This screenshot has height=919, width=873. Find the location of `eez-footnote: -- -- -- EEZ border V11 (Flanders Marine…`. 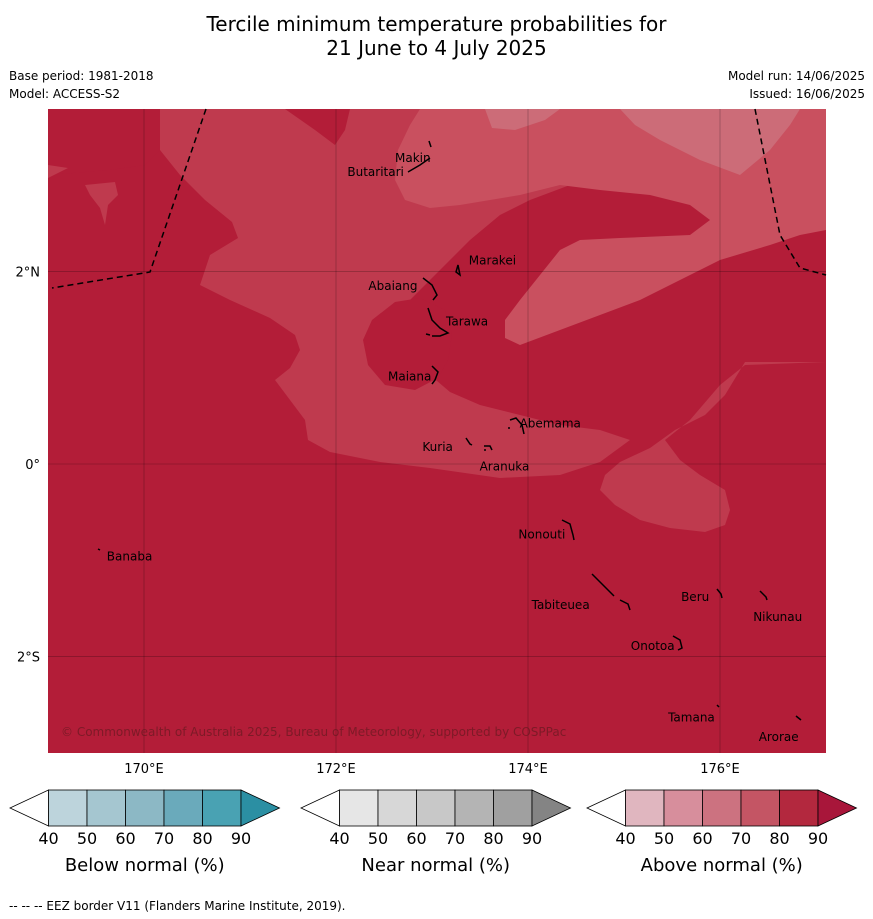

eez-footnote: -- -- -- EEZ border V11 (Flanders Marine… is located at coordinates (177, 906).